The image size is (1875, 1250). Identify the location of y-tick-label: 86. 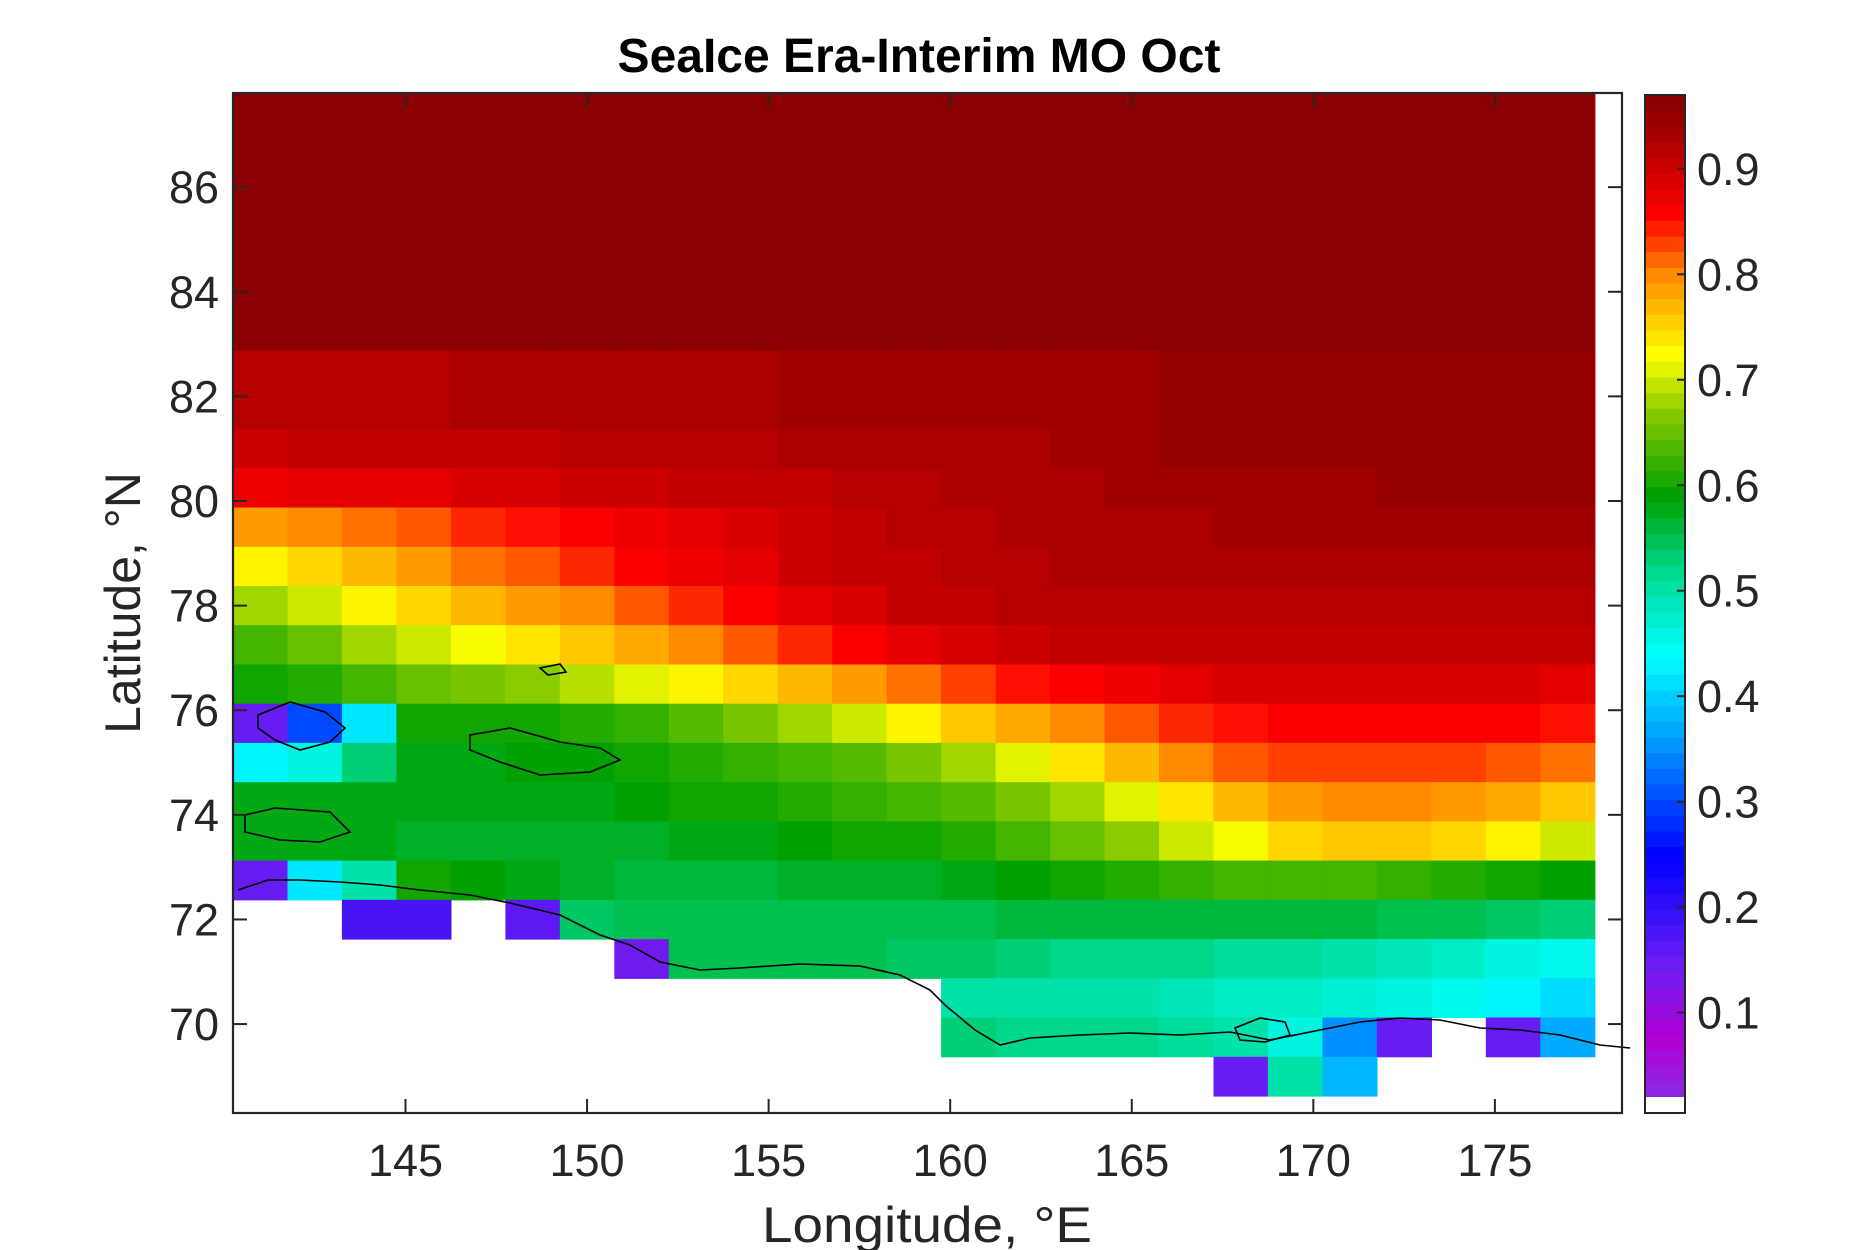
(194, 187).